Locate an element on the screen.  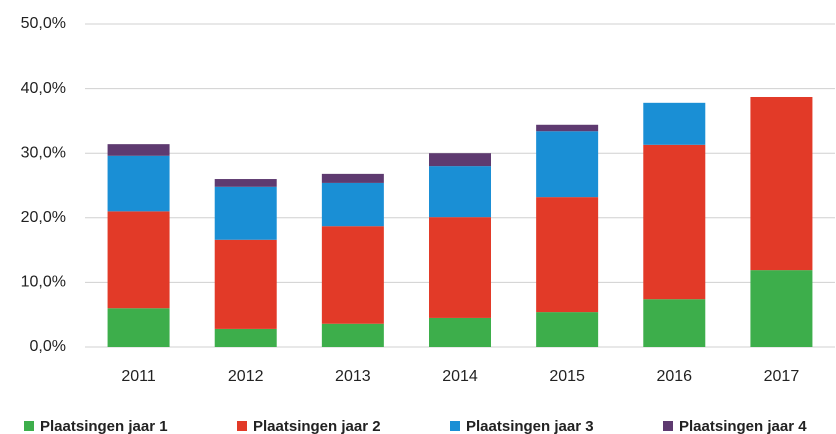
legend-label: Plaatsingen jaar 1 is located at coordinates (104, 426).